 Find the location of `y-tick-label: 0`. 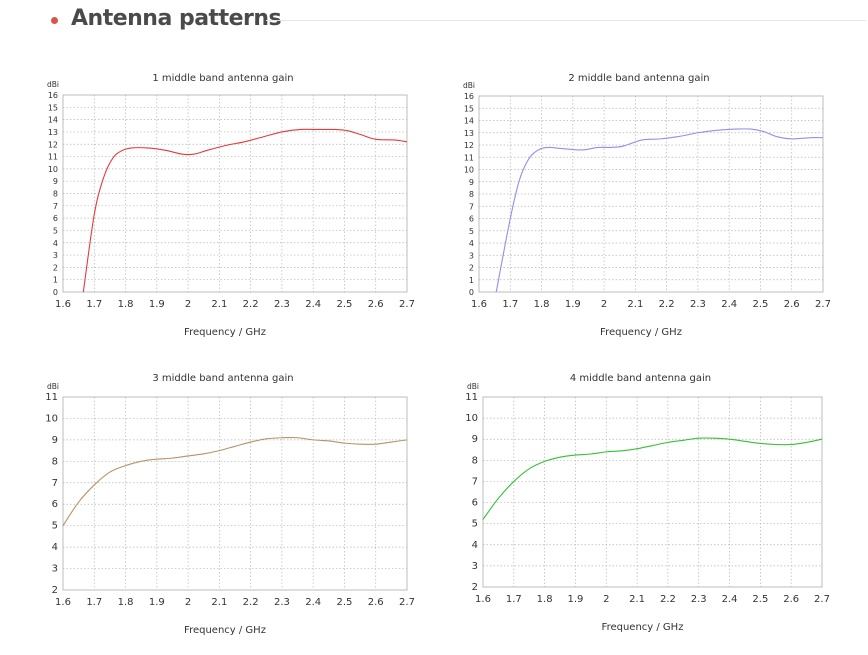

y-tick-label: 0 is located at coordinates (55, 292).